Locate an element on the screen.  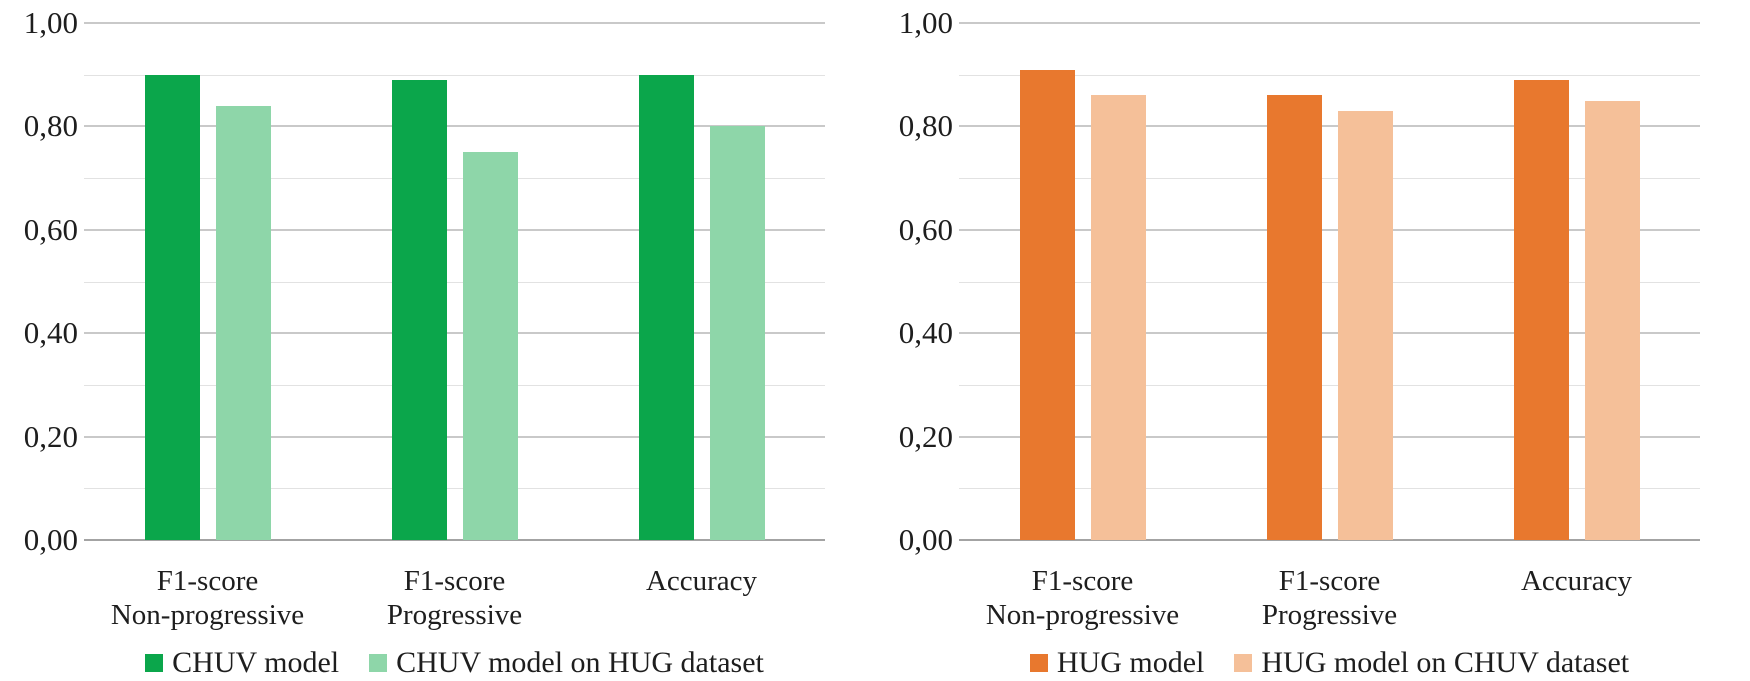
legend-item: CHUV model is located at coordinates (242, 663).